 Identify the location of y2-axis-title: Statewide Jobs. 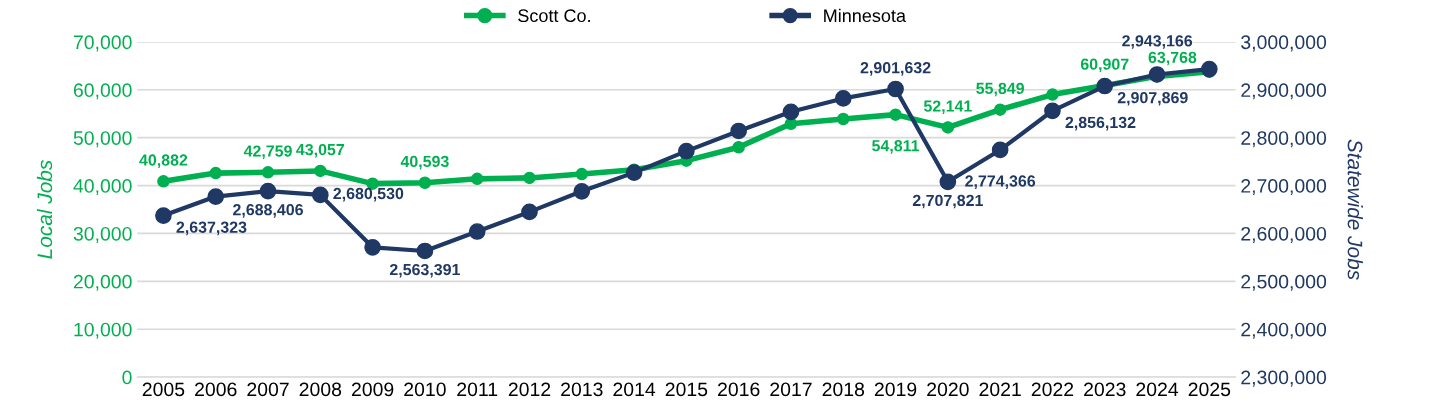
(1355, 209).